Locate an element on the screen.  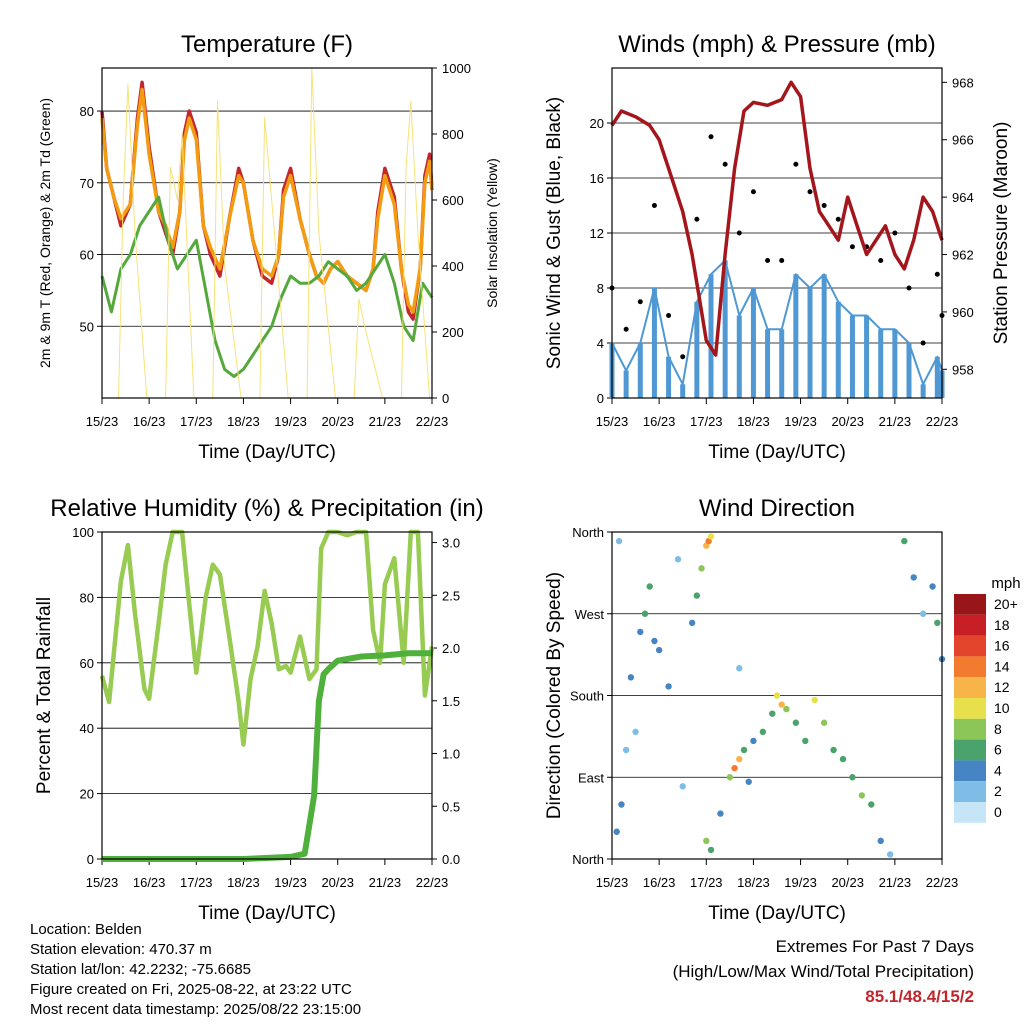
panel2-ytick-label: 0 is located at coordinates (90, 859).